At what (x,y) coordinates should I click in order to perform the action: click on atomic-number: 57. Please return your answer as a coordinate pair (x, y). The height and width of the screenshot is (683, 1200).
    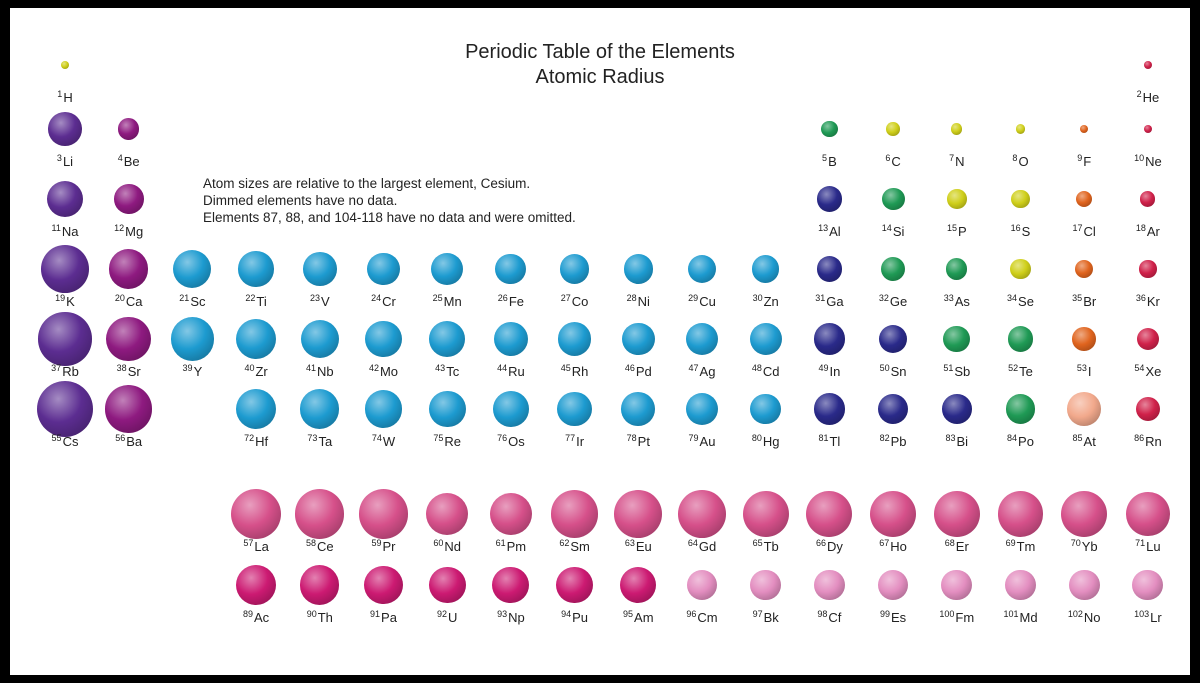
    Looking at the image, I should click on (248, 543).